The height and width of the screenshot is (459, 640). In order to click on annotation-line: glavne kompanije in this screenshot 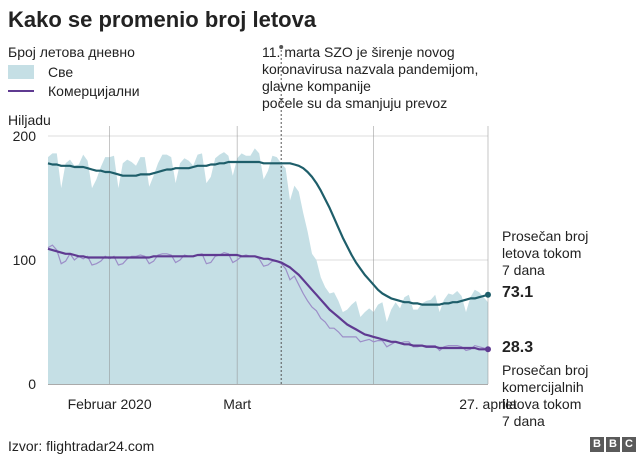, I will do `click(316, 86)`.